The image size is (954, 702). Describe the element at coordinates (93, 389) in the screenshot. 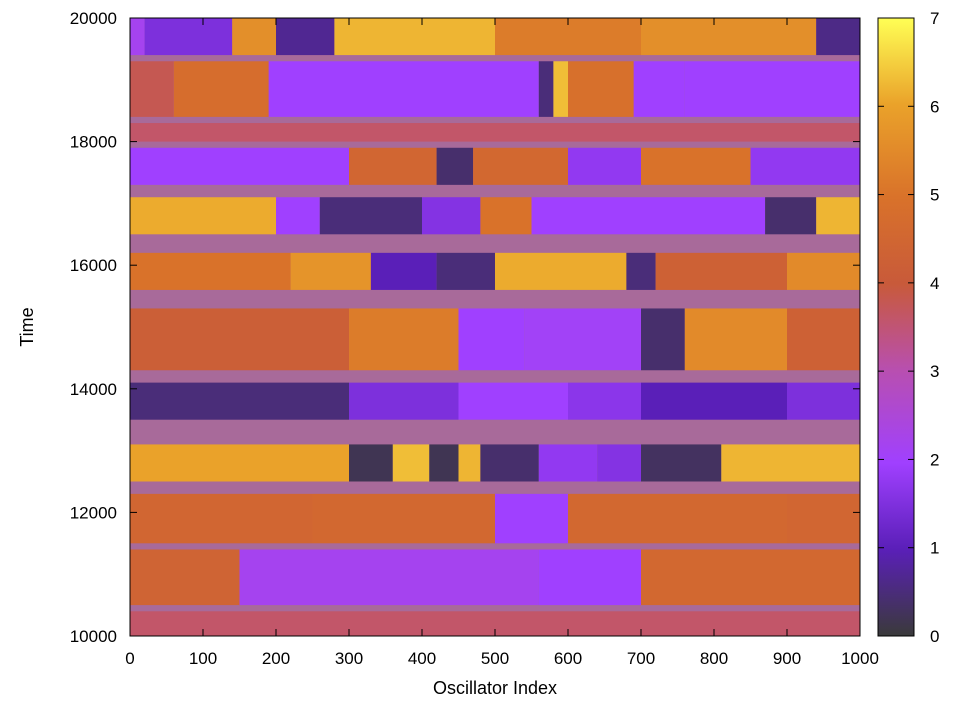

I see `y-tick-label: 14000` at that location.